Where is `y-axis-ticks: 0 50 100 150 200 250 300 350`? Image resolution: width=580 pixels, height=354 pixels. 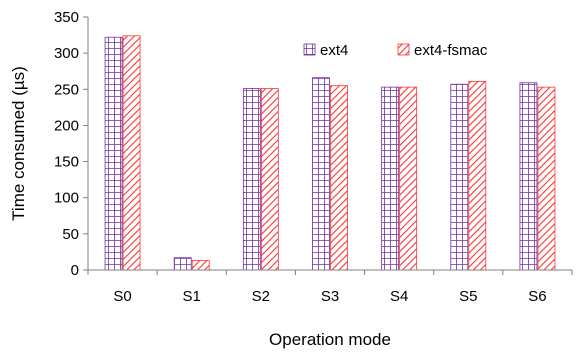
y-axis-ticks: 0 50 100 150 200 250 300 350 is located at coordinates (71, 144).